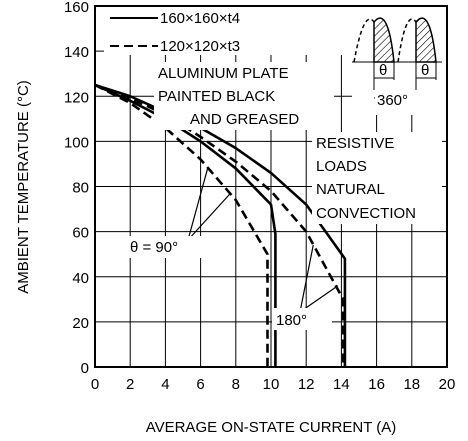 This screenshot has height=441, width=468. Describe the element at coordinates (200, 18) in the screenshot. I see `legend-label-160: 160×160×t4` at that location.